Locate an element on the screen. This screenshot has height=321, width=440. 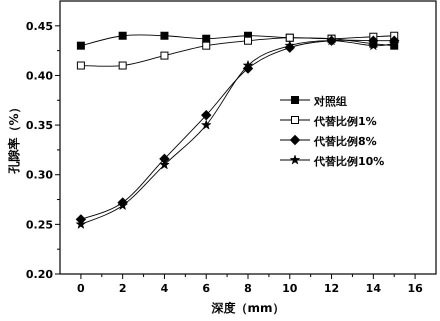
legend-label: 代替比例8% is located at coordinates (345, 141).